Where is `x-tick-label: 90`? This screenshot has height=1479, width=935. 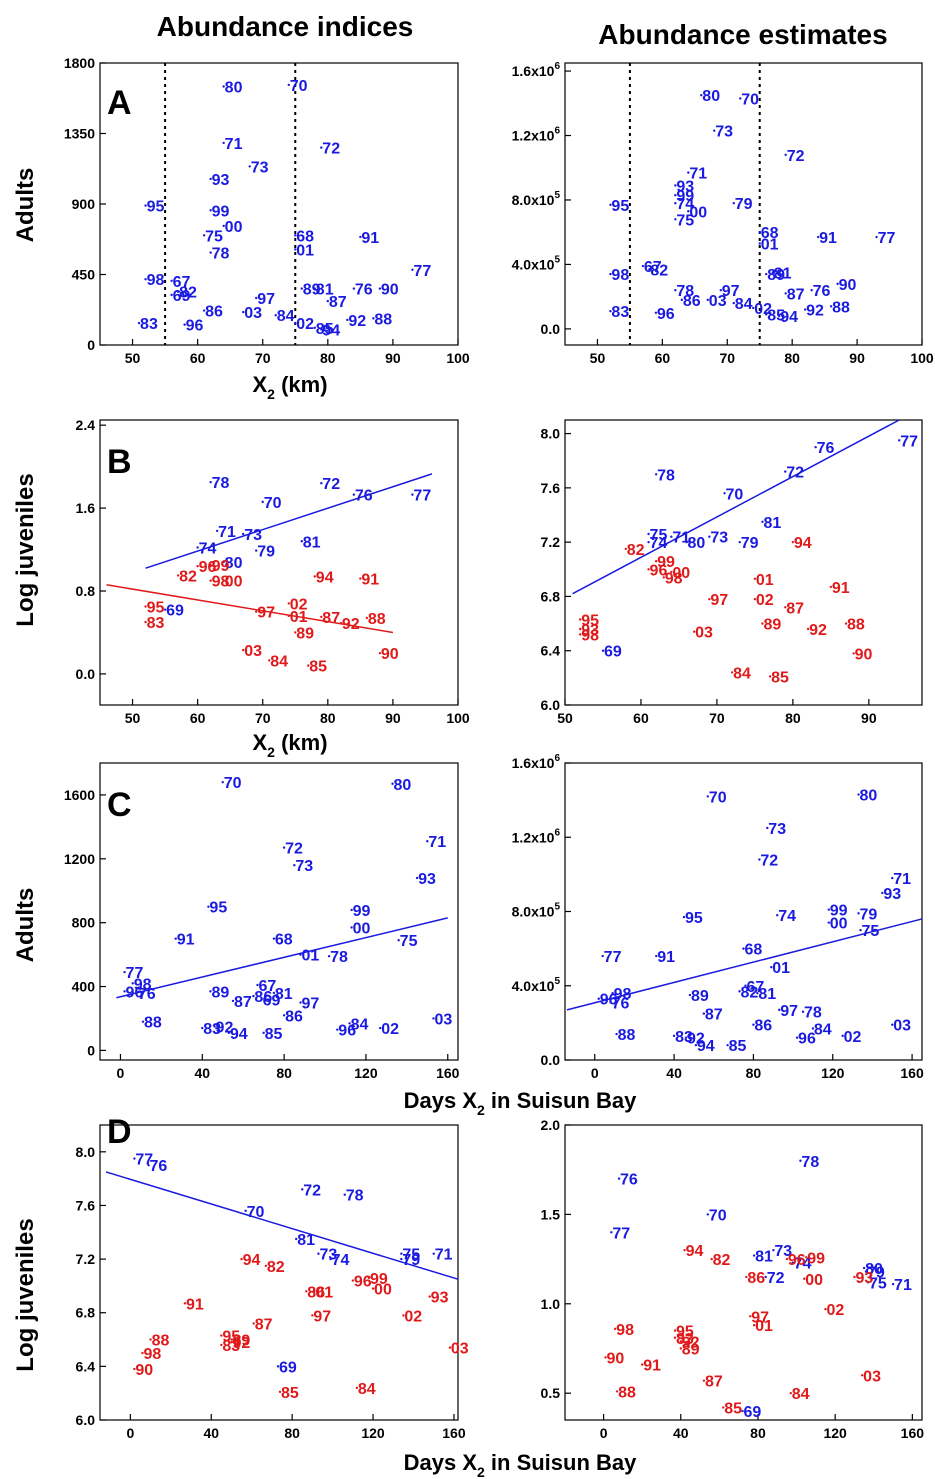
x-tick-label: 90 is located at coordinates (393, 358).